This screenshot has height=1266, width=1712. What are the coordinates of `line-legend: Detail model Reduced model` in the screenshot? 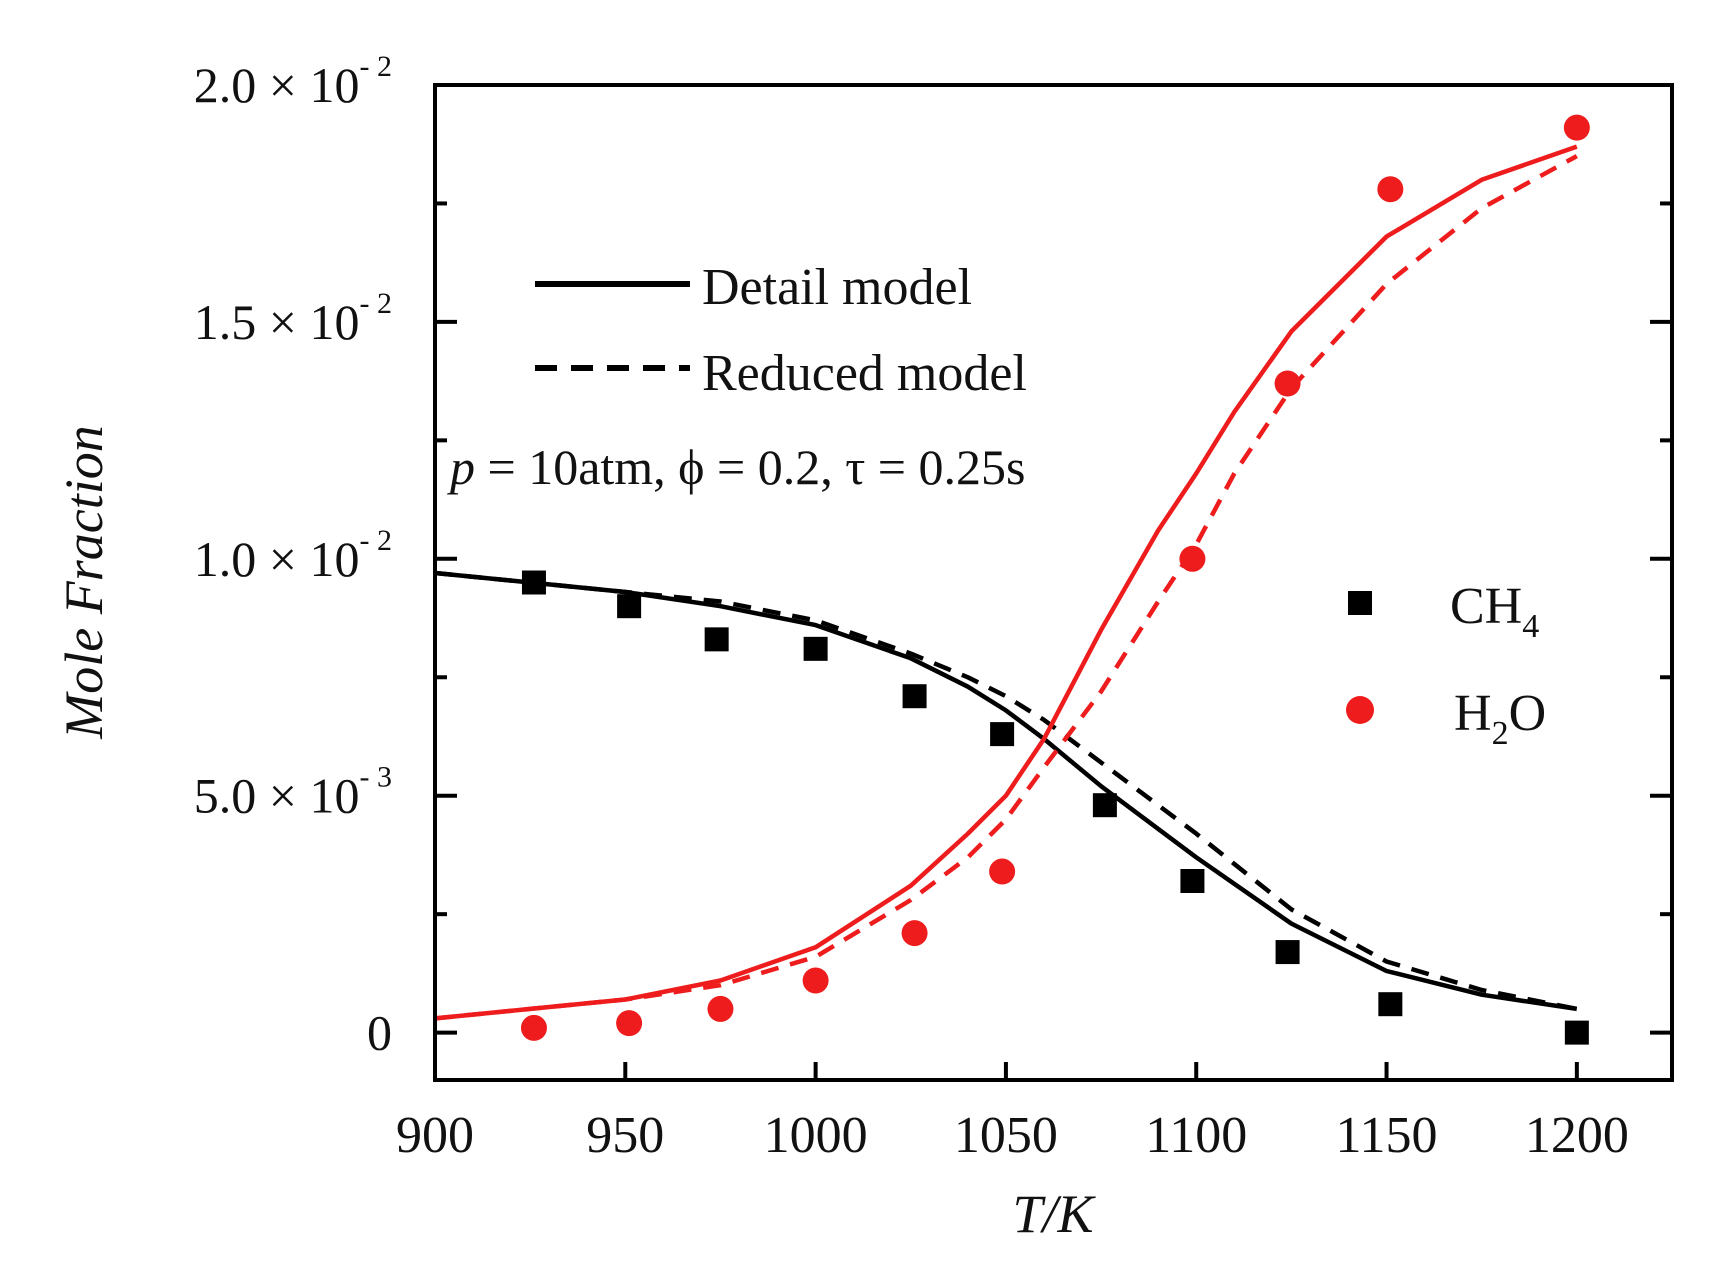 It's located at (781, 330).